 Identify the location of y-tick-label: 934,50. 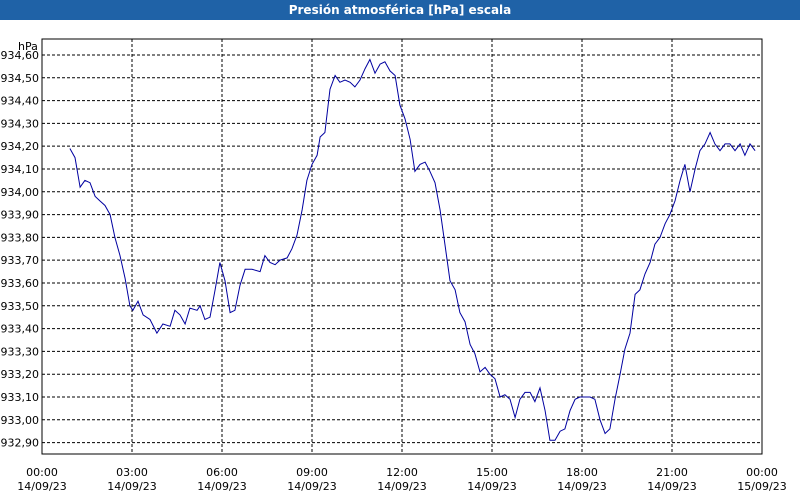
(20, 78).